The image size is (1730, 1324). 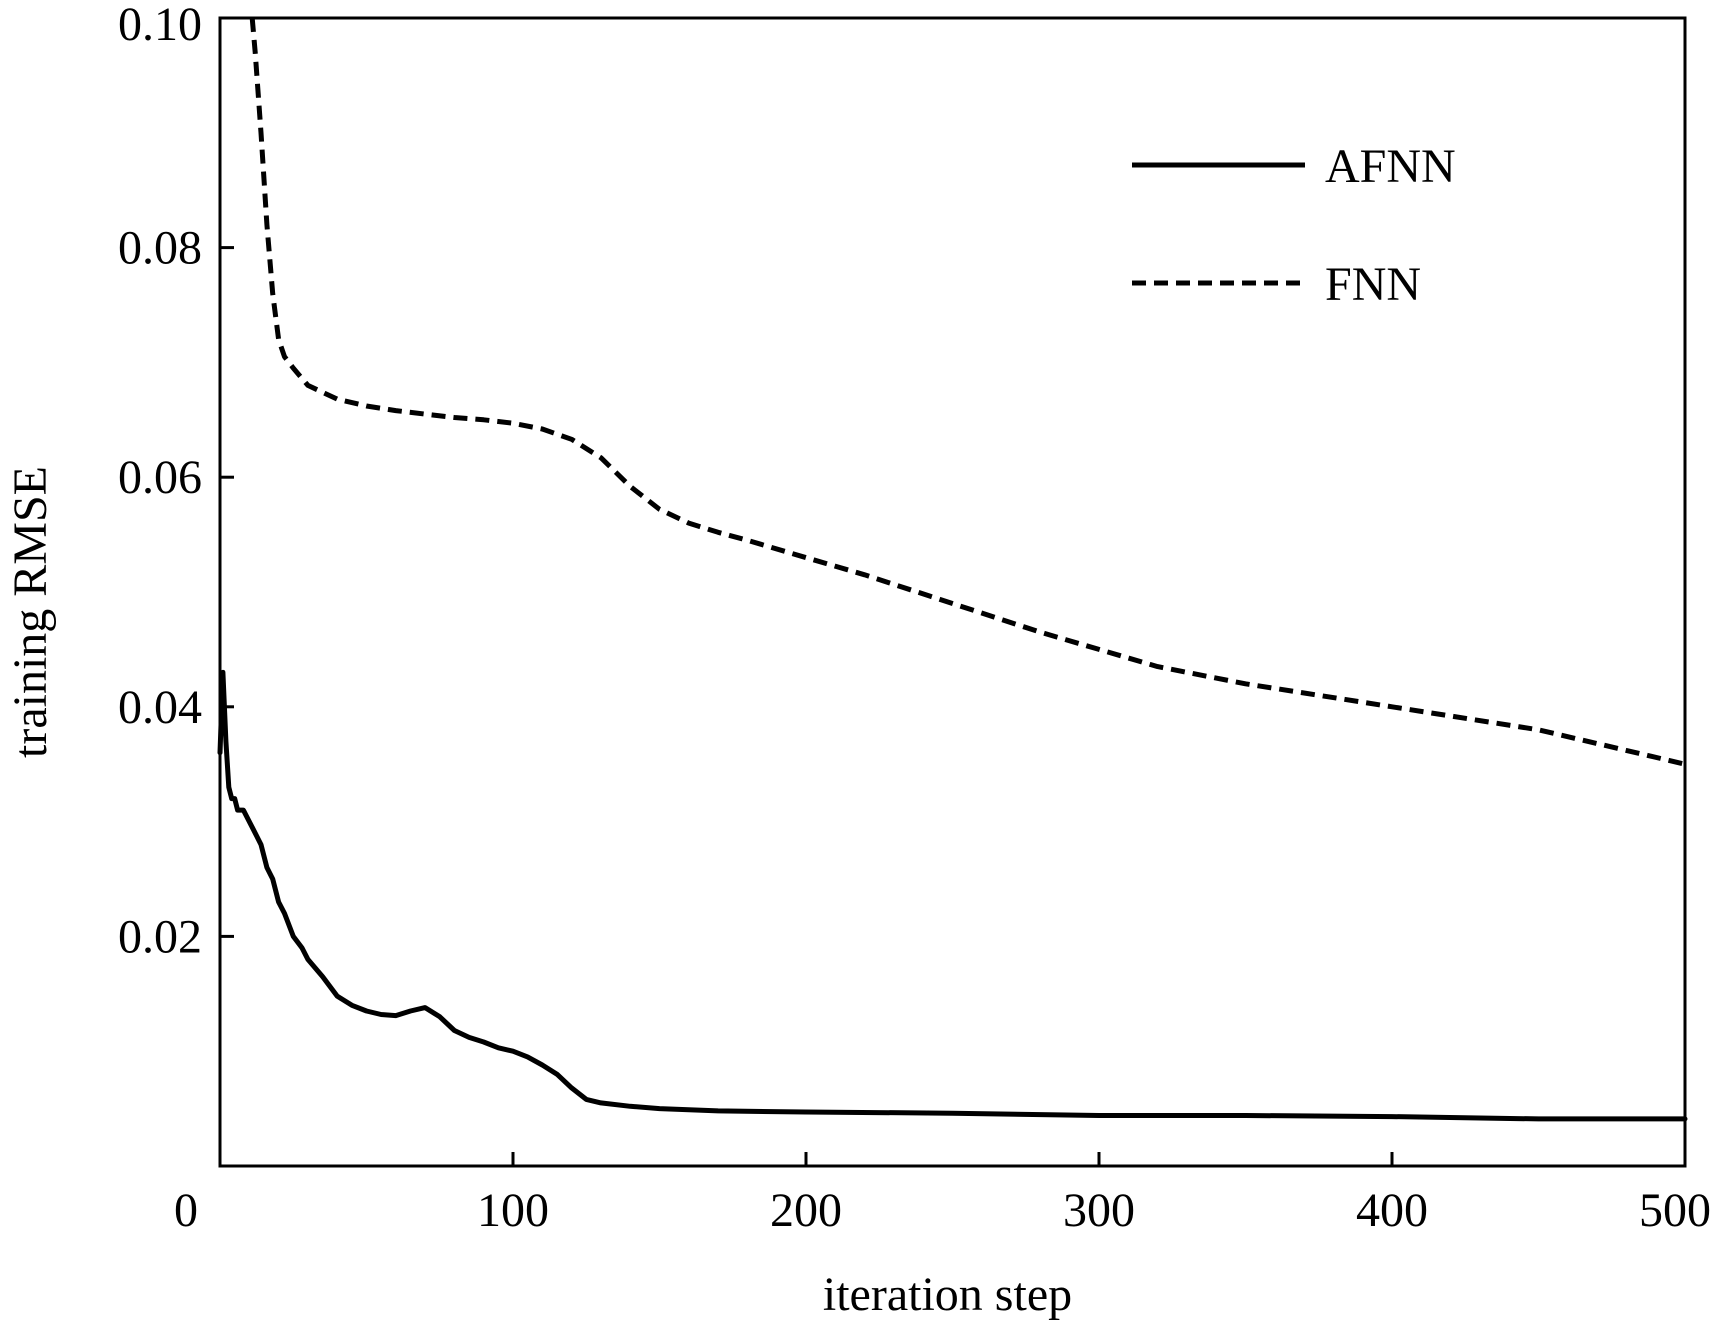 What do you see at coordinates (1390, 166) in the screenshot?
I see `legend-label-afnn: AFNN` at bounding box center [1390, 166].